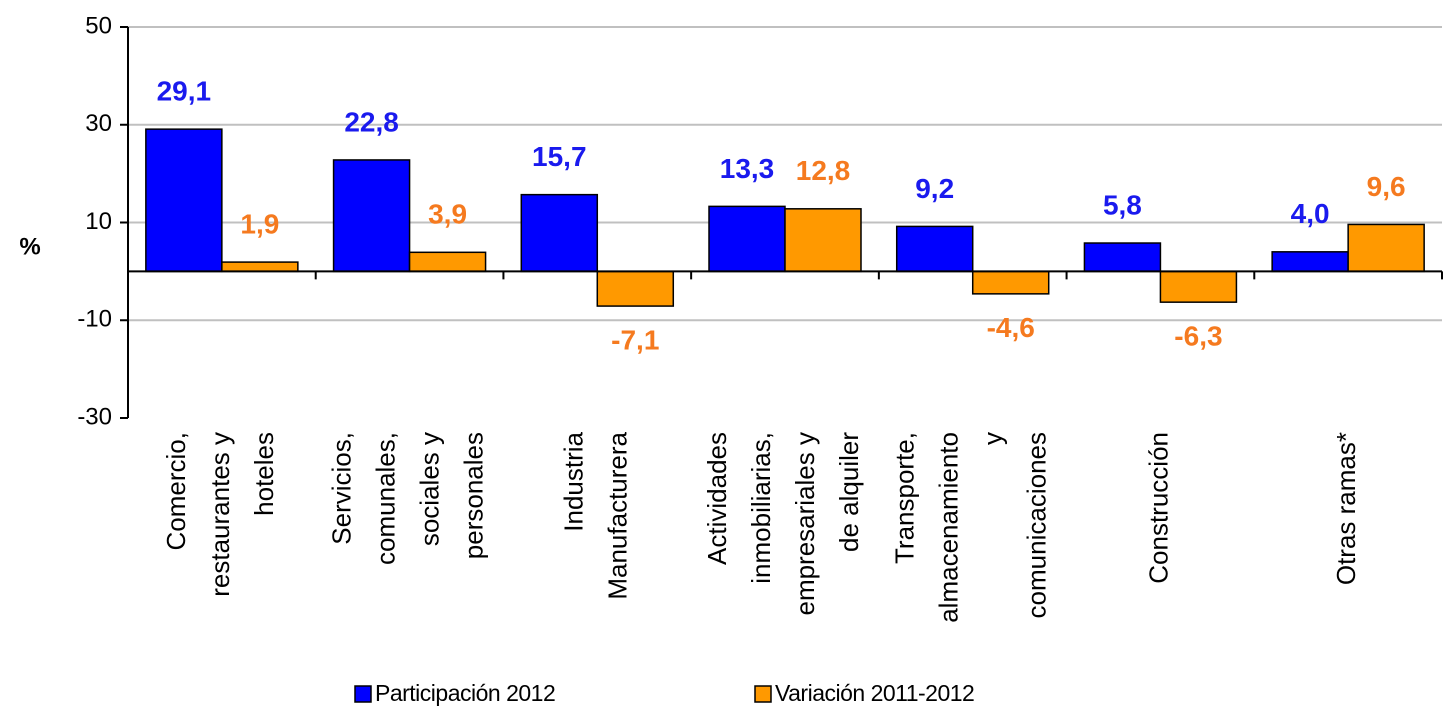  What do you see at coordinates (220, 514) in the screenshot?
I see `x-tick-label: Comercio, restaurantes y hoteles` at bounding box center [220, 514].